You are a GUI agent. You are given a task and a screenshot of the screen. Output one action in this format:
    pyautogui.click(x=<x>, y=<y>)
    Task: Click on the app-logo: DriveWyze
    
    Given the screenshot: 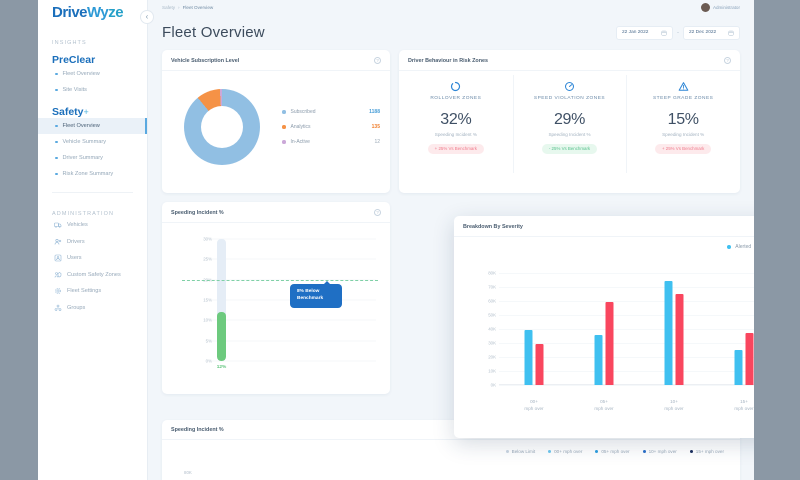 What is the action you would take?
    pyautogui.click(x=92, y=11)
    